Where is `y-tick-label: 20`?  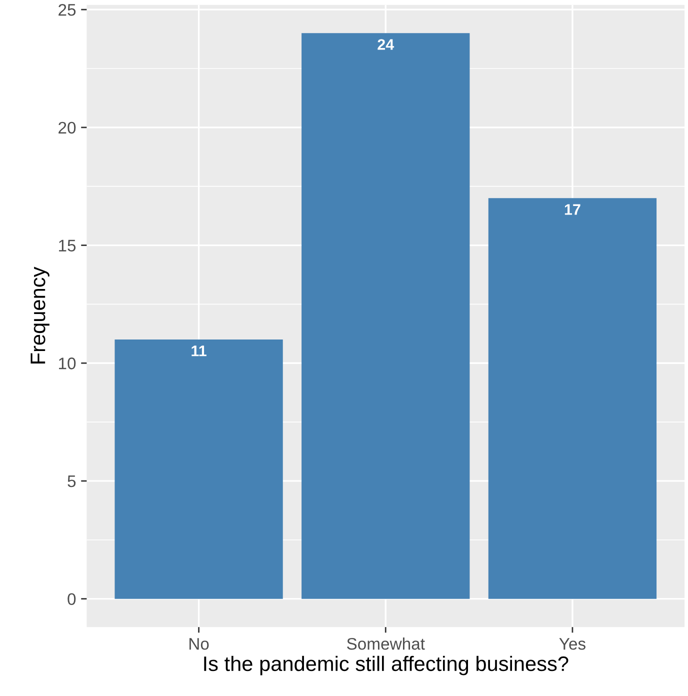 y-tick-label: 20 is located at coordinates (67, 128).